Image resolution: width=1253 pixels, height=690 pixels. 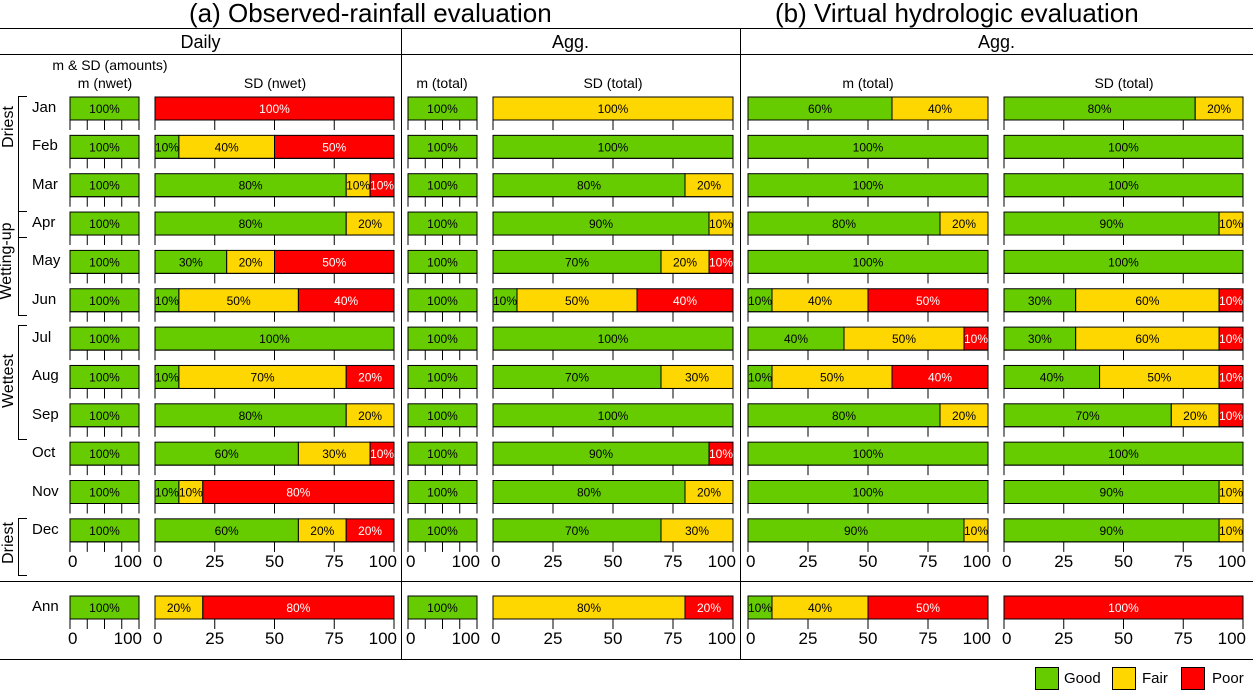 What do you see at coordinates (334, 262) in the screenshot?
I see `bar-label-sd_nwet-may-poor: 50%` at bounding box center [334, 262].